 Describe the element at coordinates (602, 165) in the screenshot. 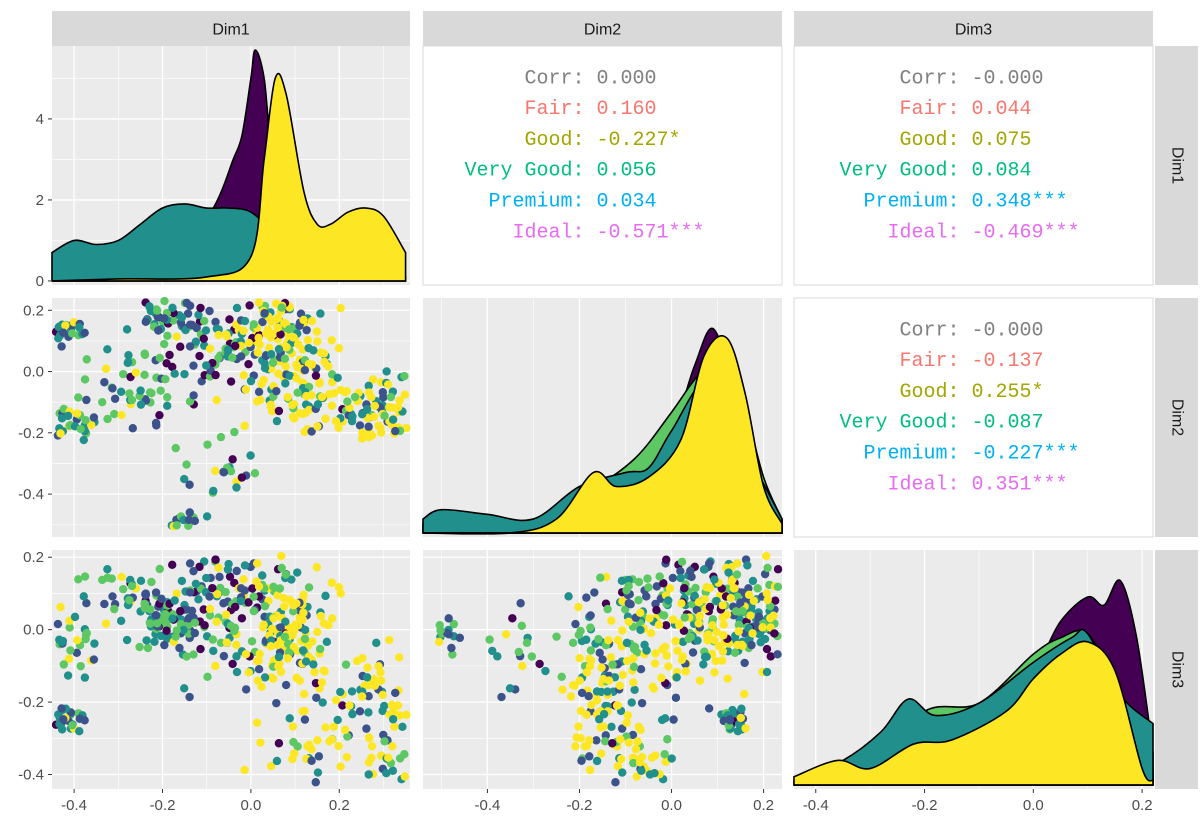

I see `panel-background` at that location.